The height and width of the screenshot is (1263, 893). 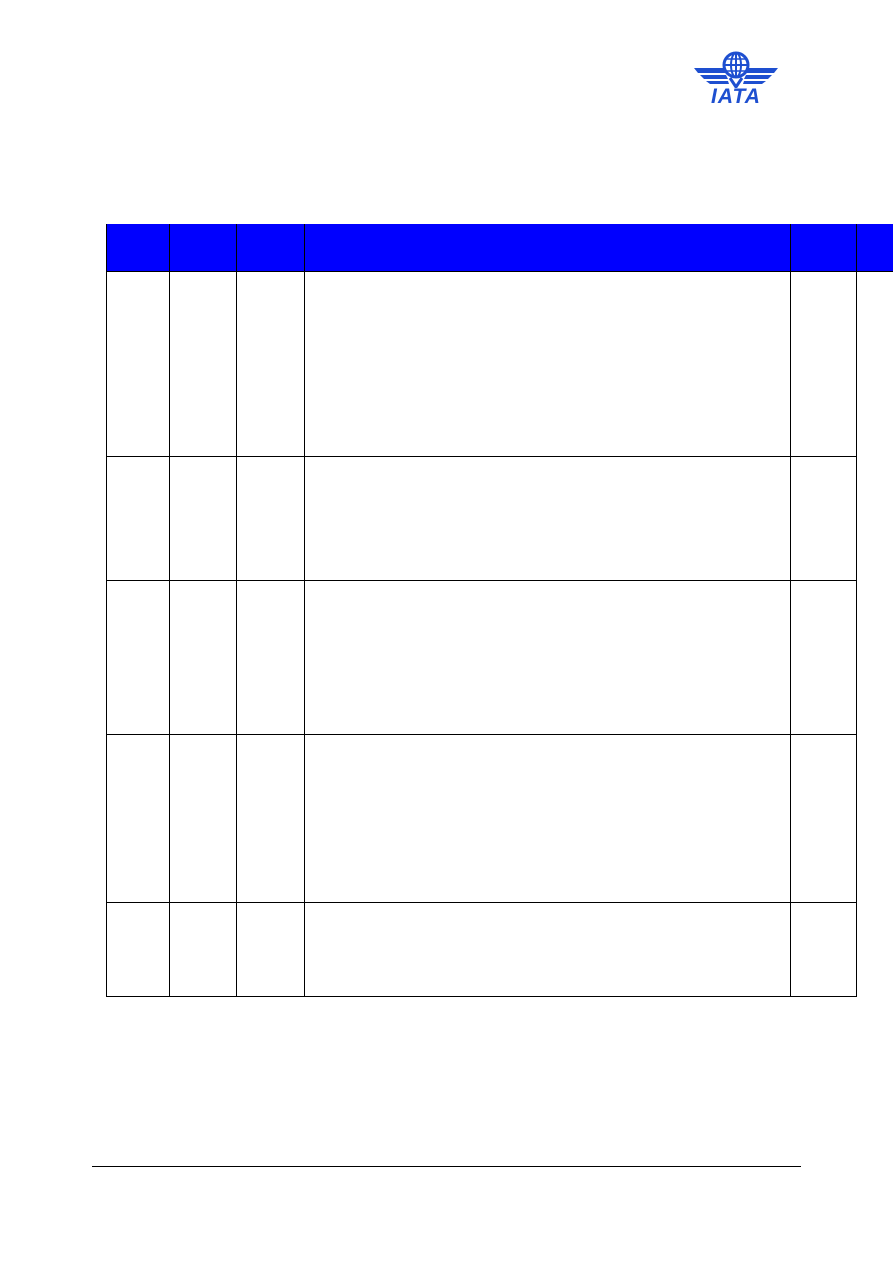 What do you see at coordinates (446, 1166) in the screenshot?
I see `footer-divider` at bounding box center [446, 1166].